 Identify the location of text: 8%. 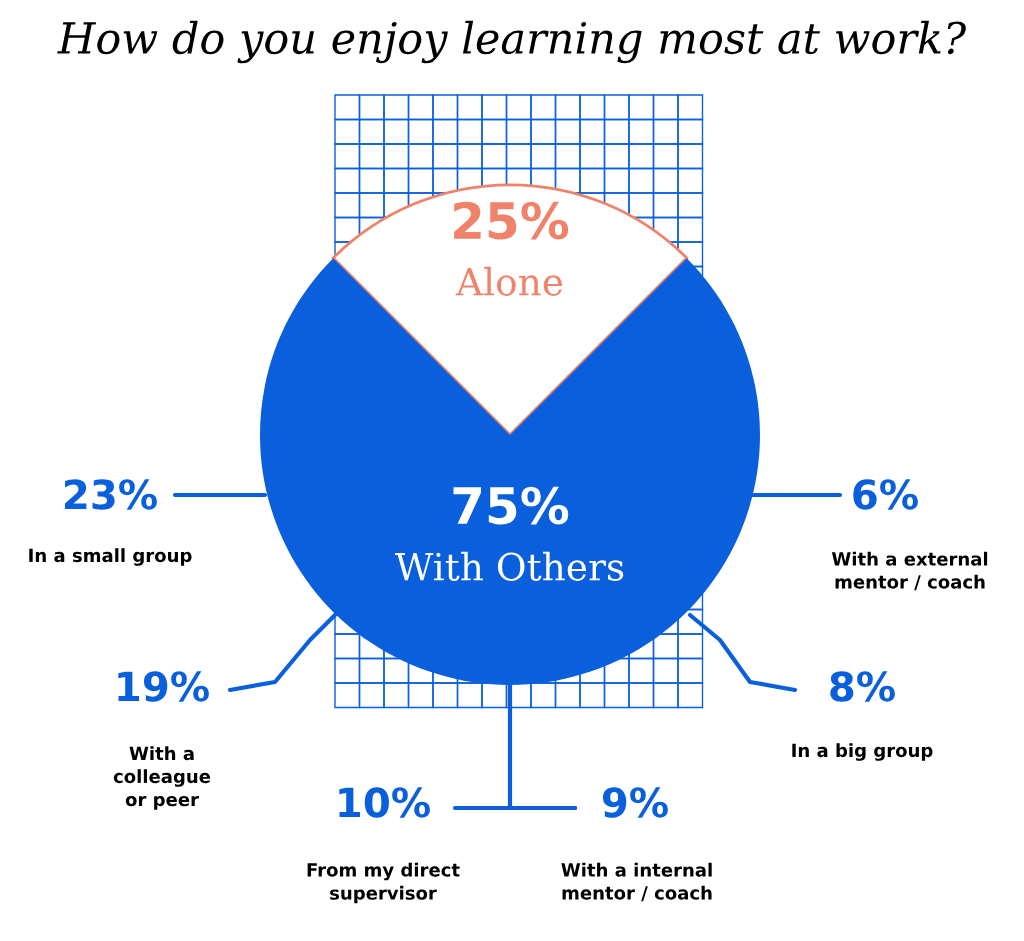
(862, 686).